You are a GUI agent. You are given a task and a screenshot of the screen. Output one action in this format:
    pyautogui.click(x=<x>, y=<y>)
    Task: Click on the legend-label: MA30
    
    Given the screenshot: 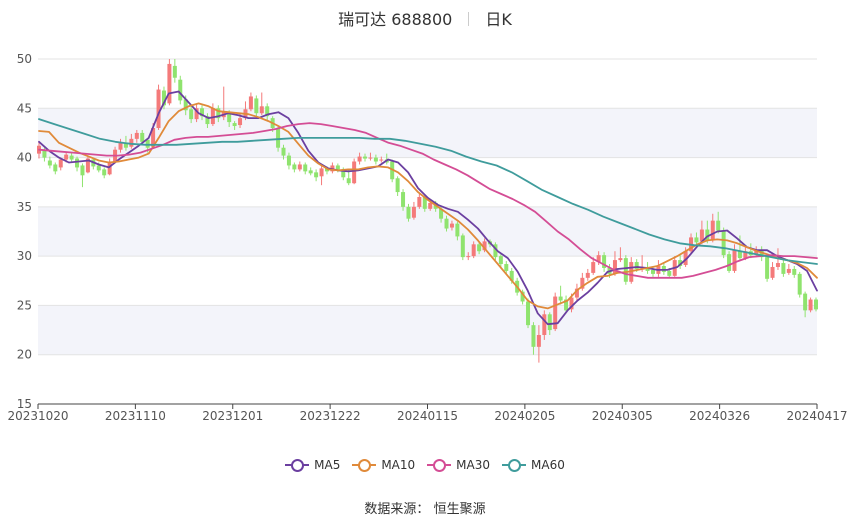 What is the action you would take?
    pyautogui.click(x=473, y=465)
    